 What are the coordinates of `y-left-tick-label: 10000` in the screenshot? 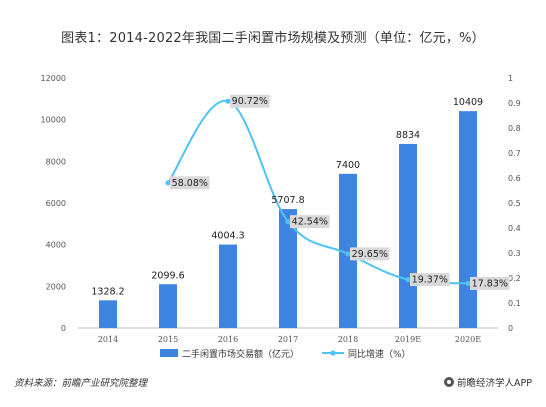 It's located at (53, 120).